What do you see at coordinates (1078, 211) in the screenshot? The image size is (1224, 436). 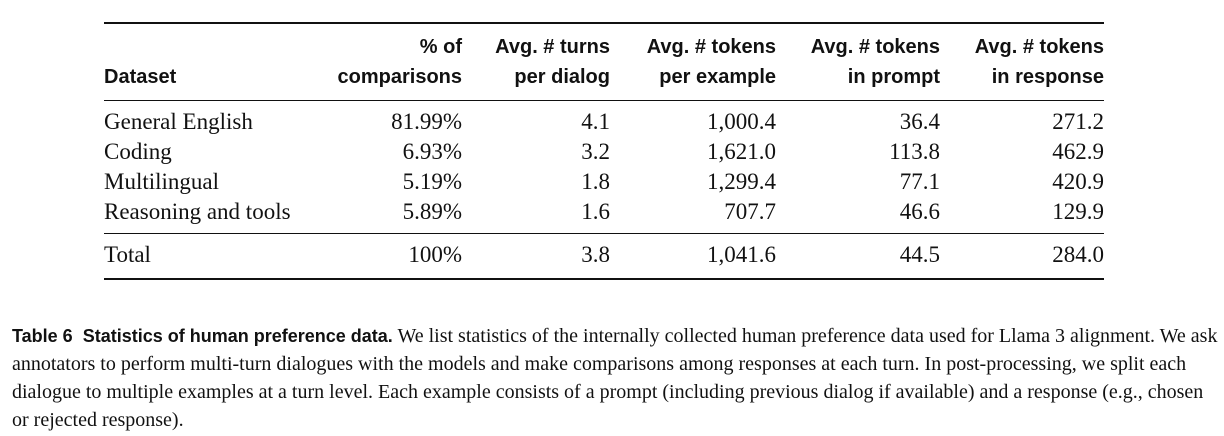 I see `cell-tokens-response: 129.9` at bounding box center [1078, 211].